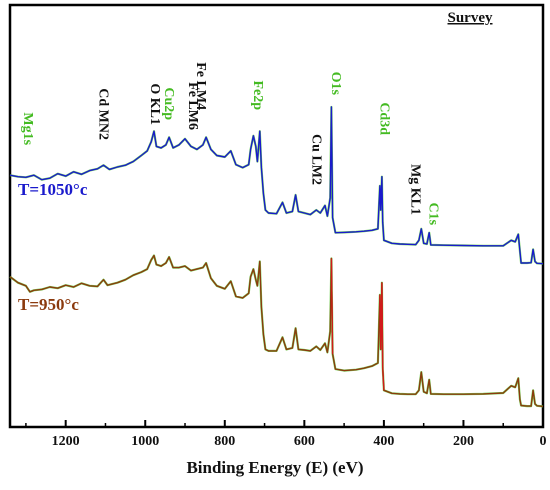 This screenshot has width=550, height=490. I want to click on peak-label: Cu2p, so click(168, 103).